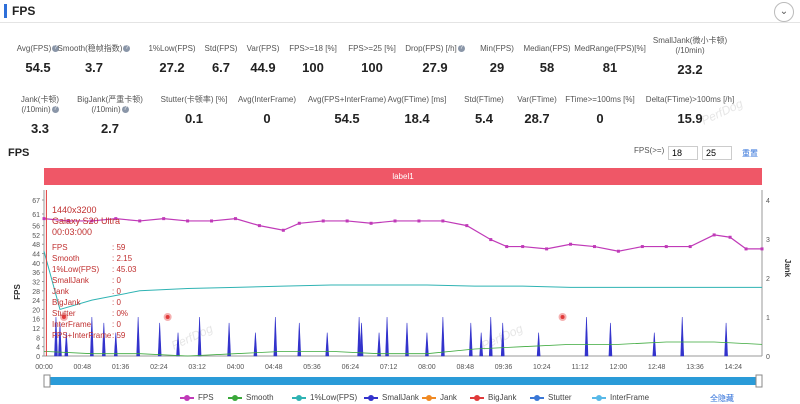 The height and width of the screenshot is (404, 800). Describe the element at coordinates (267, 118) in the screenshot. I see `stat-value: 0` at that location.